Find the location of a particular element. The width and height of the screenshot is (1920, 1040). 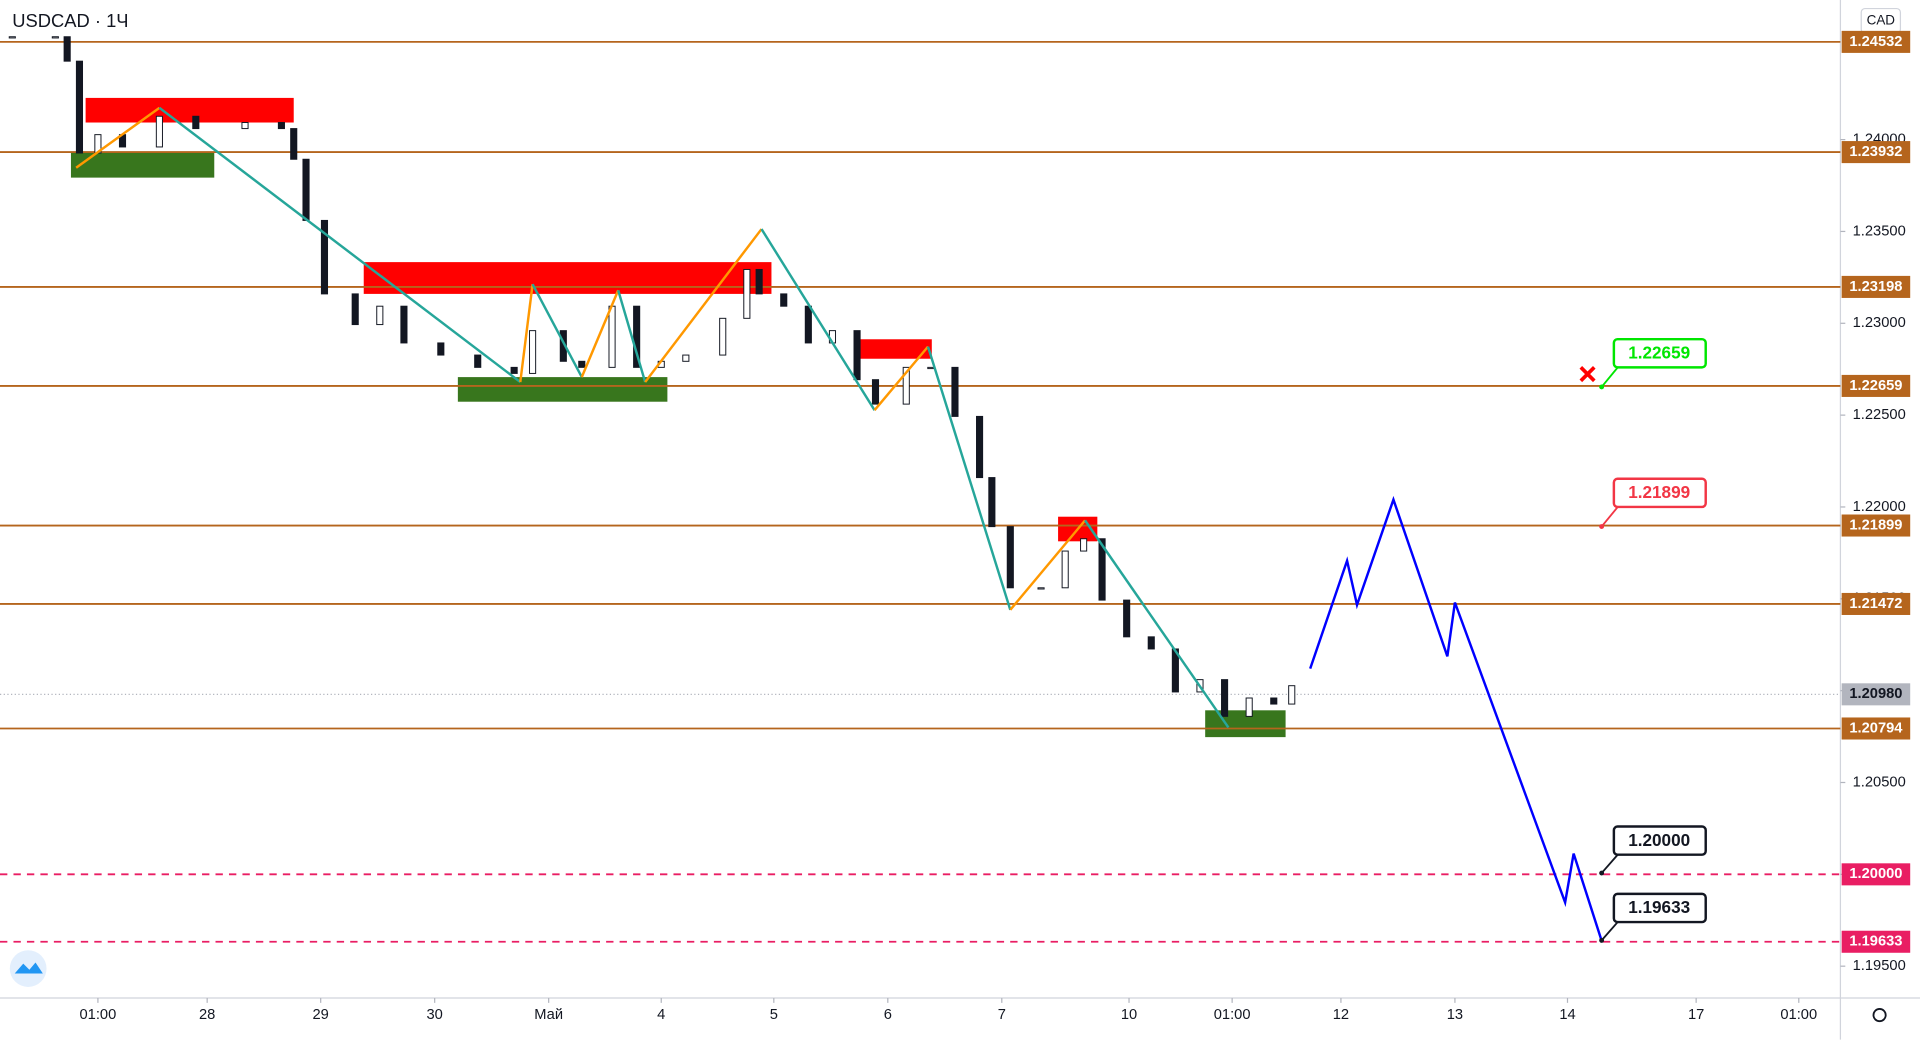

settings-icon is located at coordinates (1879, 1015).